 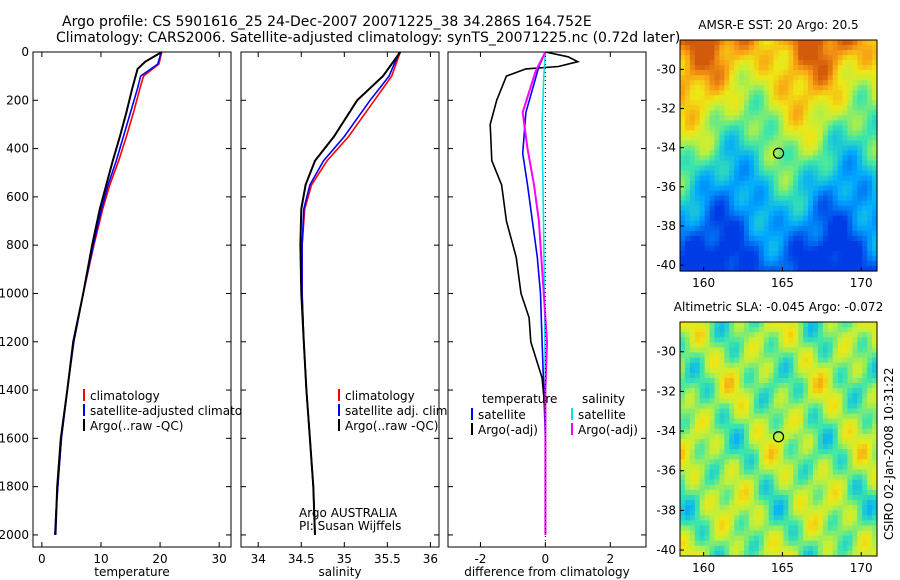 What do you see at coordinates (782, 568) in the screenshot?
I see `sla_map-xtick-label: 165` at bounding box center [782, 568].